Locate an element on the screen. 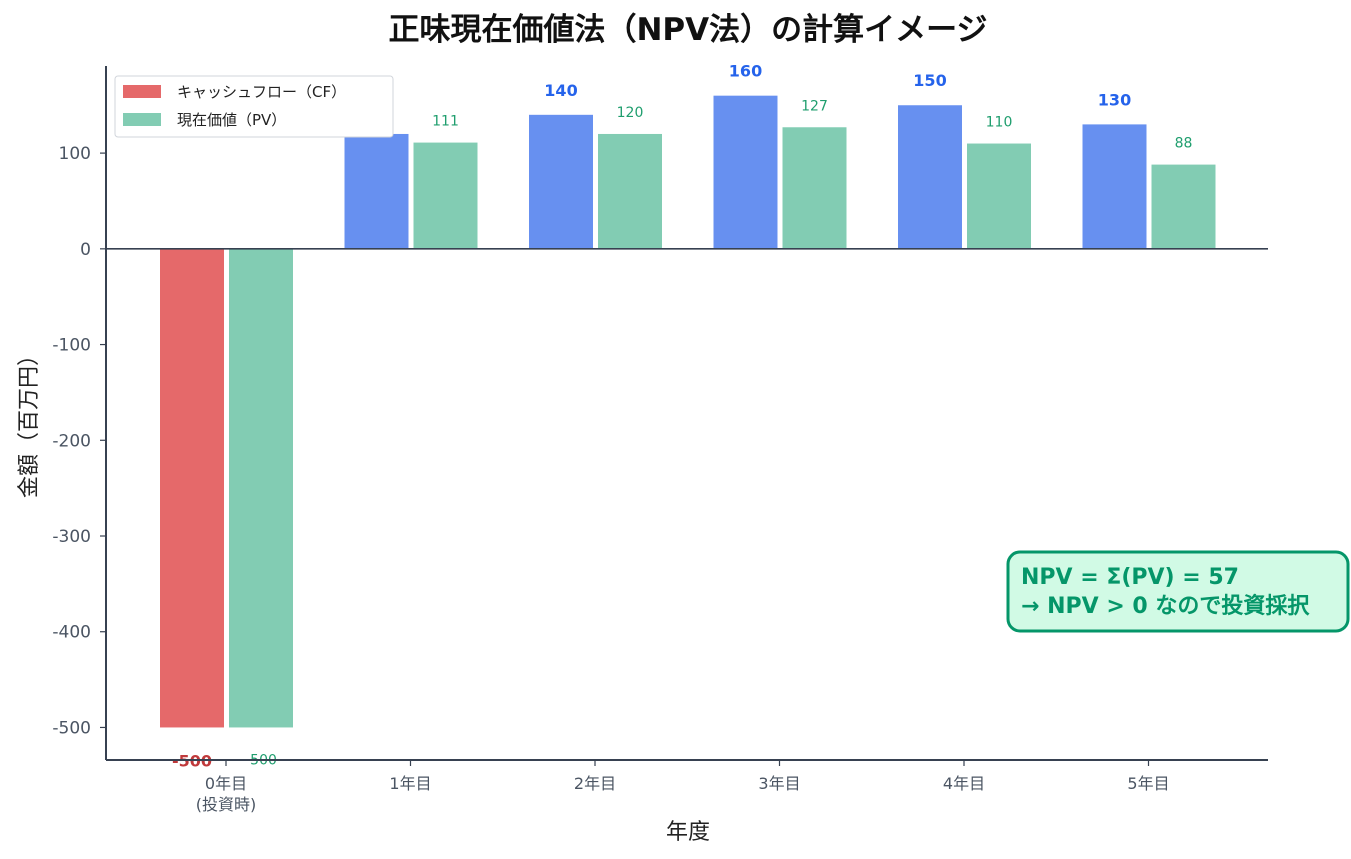 The image size is (1351, 859). y-tick-label--500: -500 is located at coordinates (71, 728).